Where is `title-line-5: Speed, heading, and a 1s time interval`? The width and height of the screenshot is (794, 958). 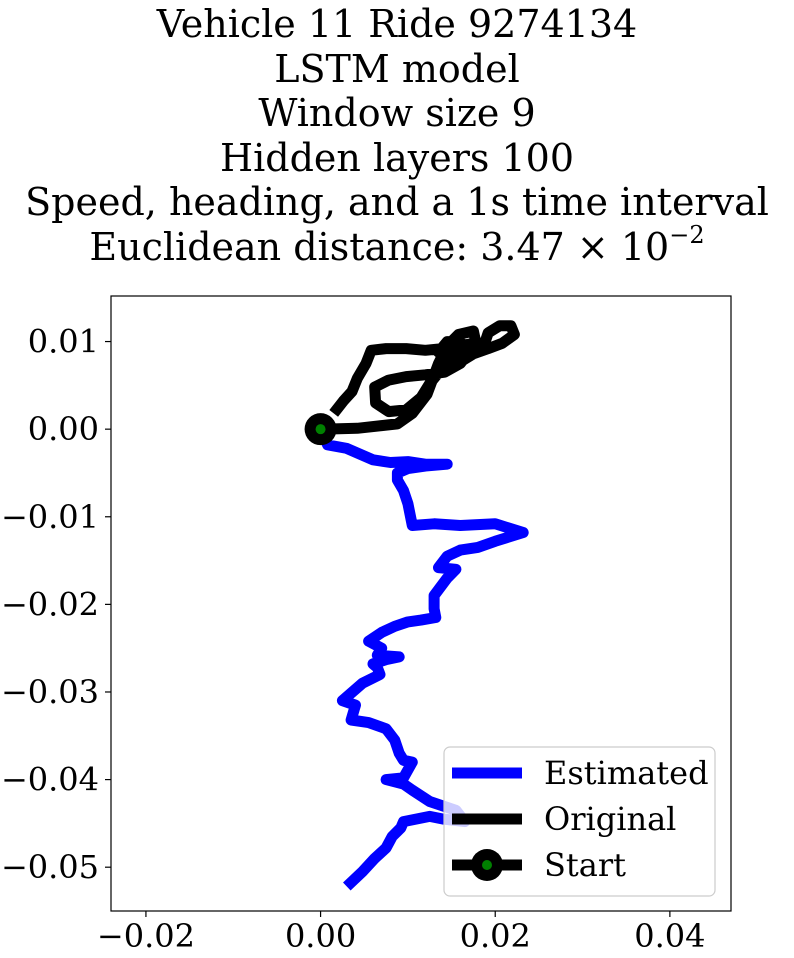
title-line-5: Speed, heading, and a 1s time interval is located at coordinates (397, 202).